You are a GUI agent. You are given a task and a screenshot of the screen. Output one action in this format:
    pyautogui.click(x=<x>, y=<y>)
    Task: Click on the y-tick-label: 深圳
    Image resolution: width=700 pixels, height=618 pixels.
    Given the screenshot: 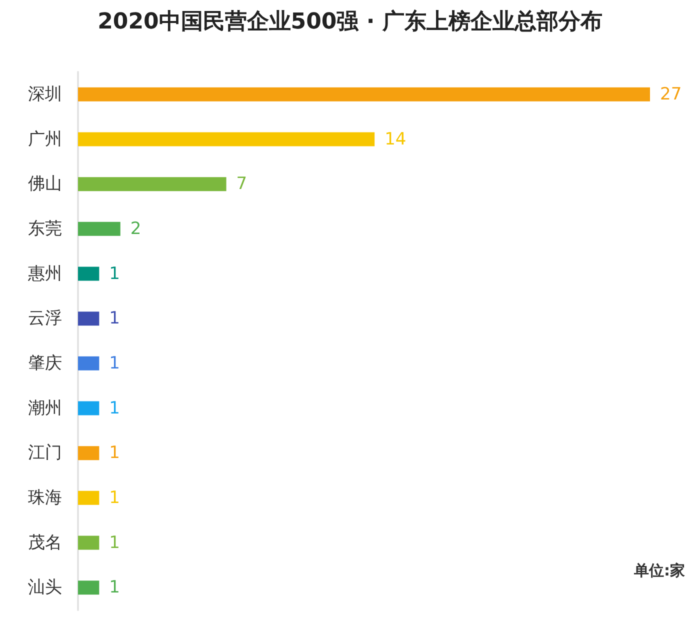 What is the action you would take?
    pyautogui.click(x=45, y=94)
    